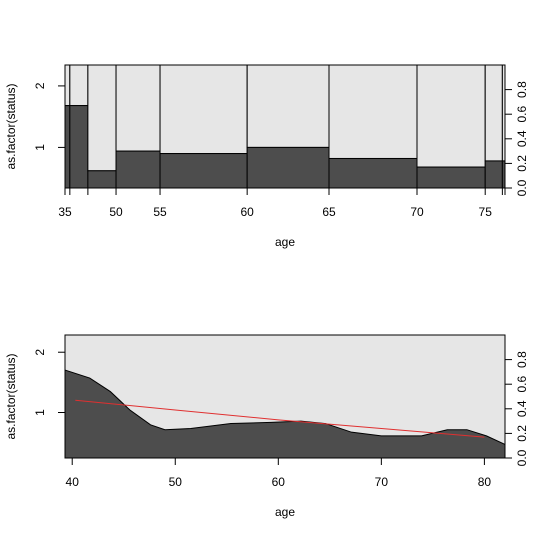 The width and height of the screenshot is (540, 540). What do you see at coordinates (65, 212) in the screenshot?
I see `x-tick-label: 35` at bounding box center [65, 212].